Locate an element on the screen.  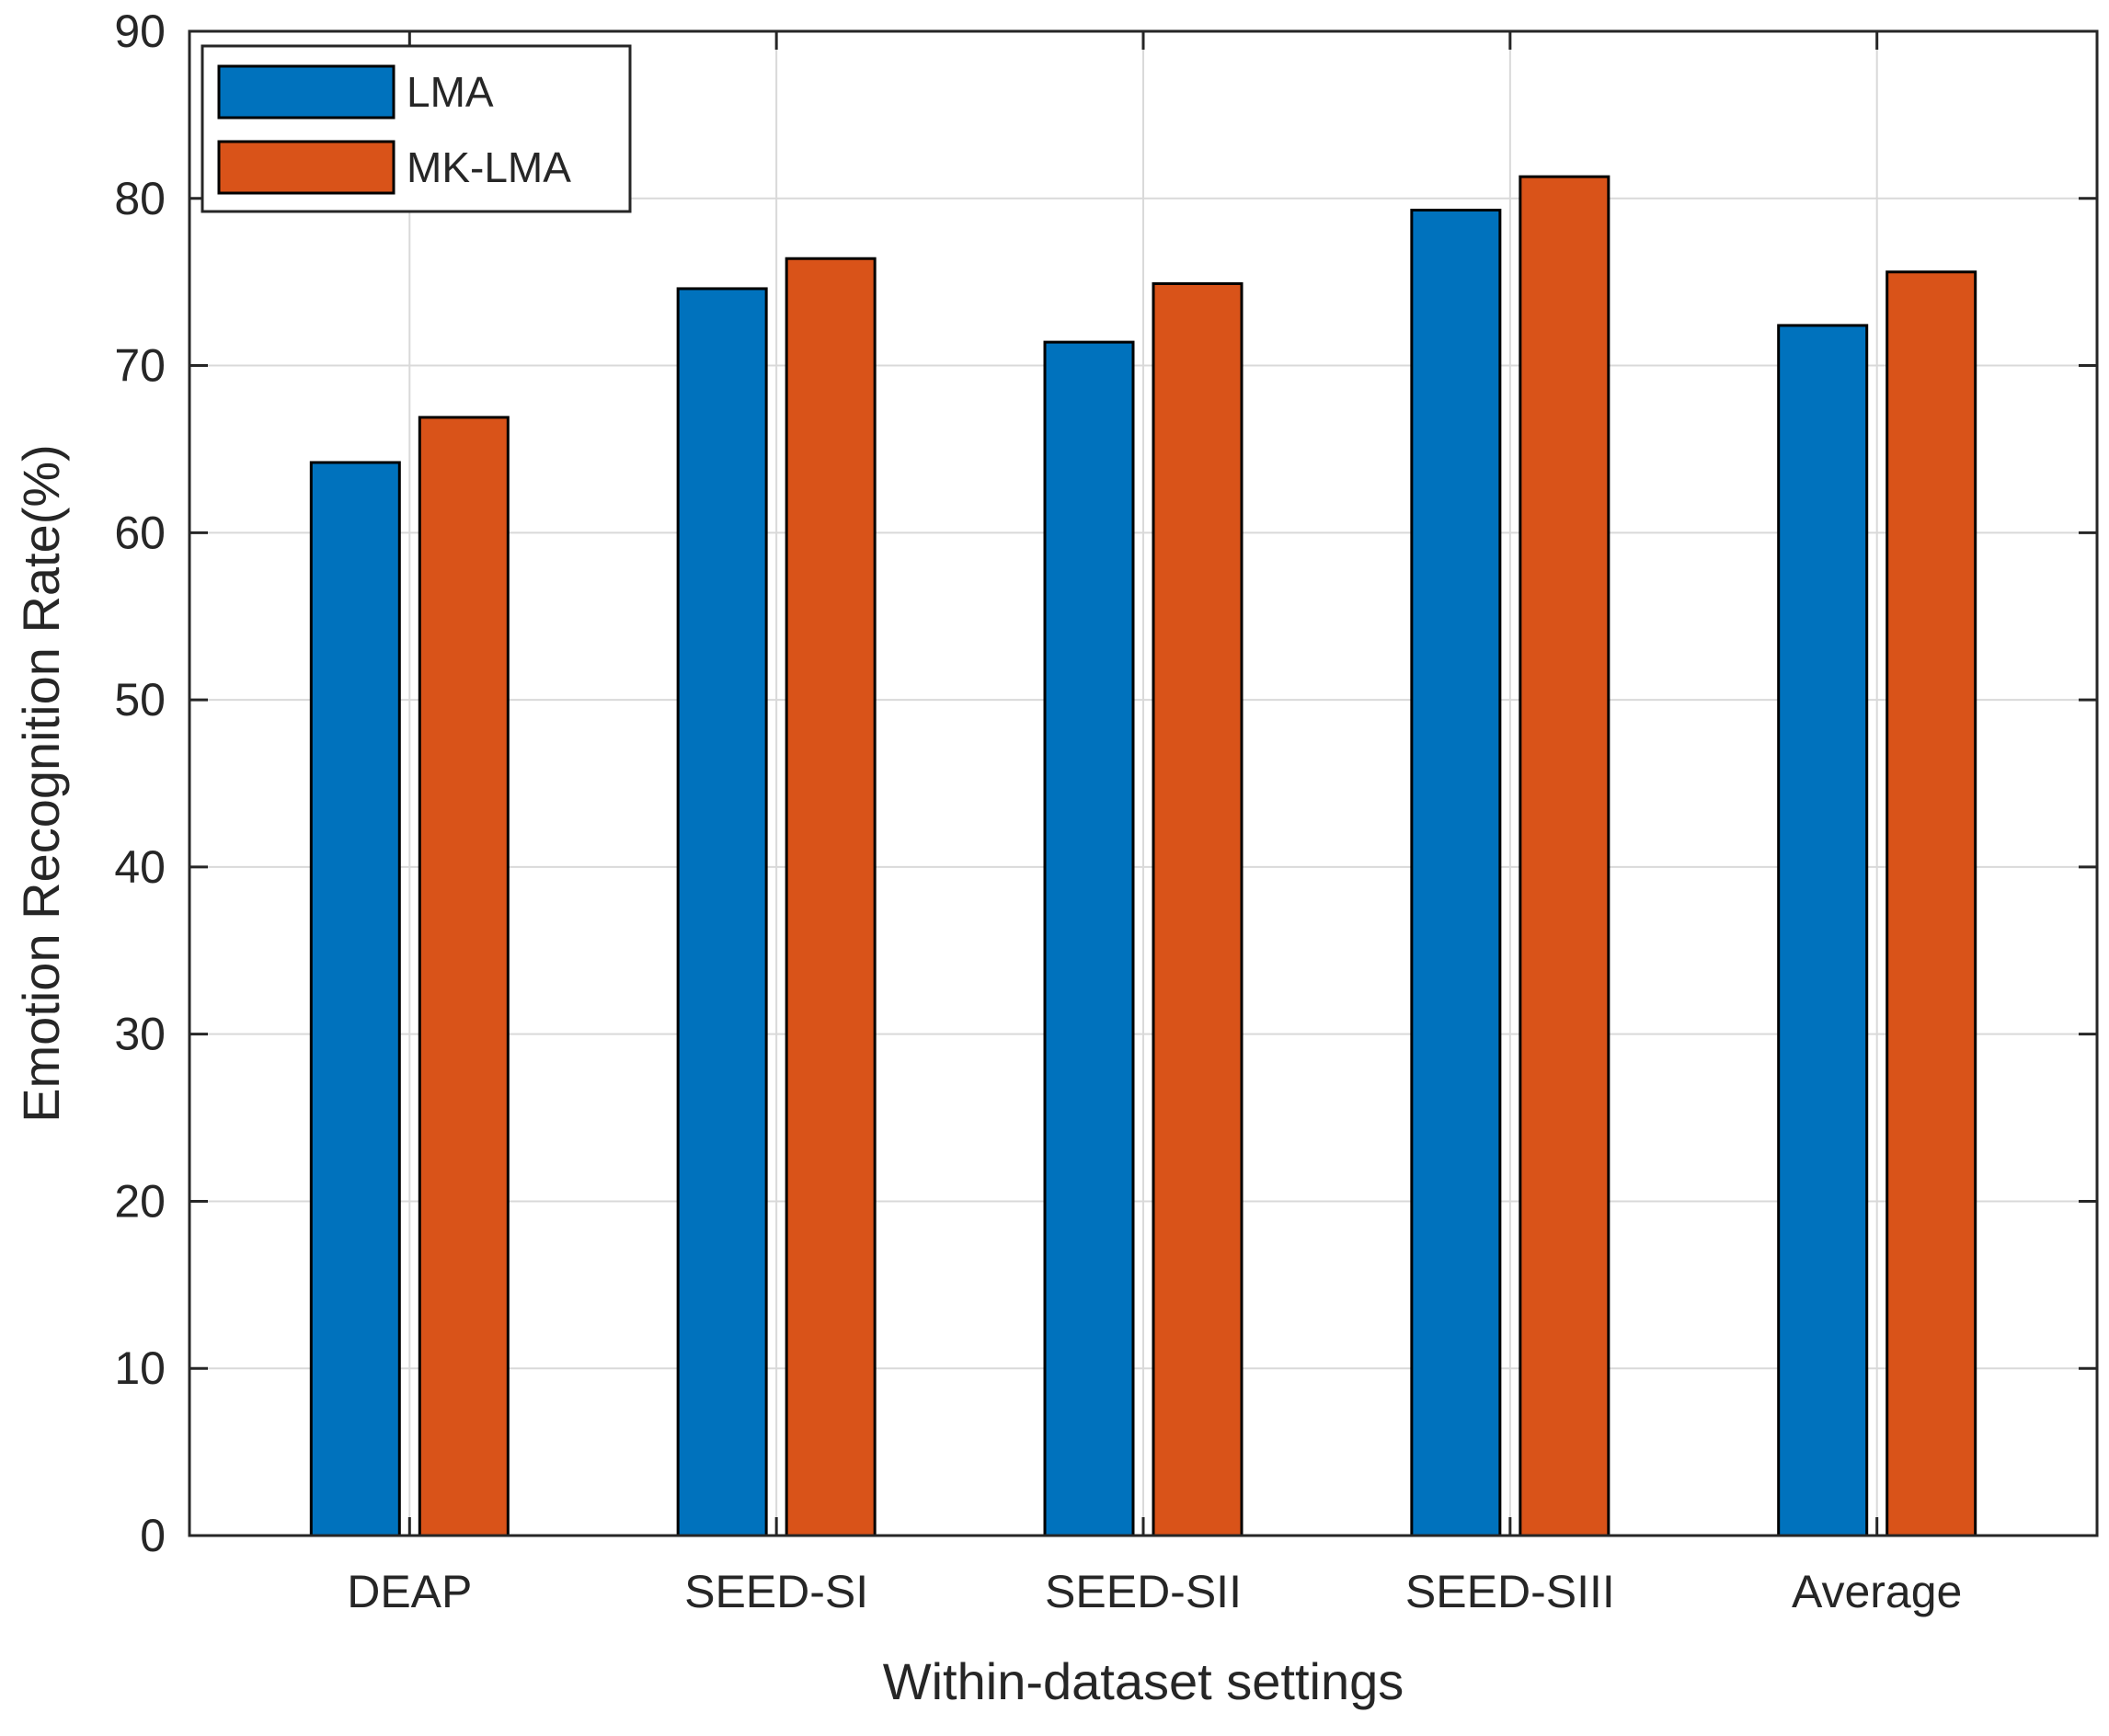
y-tick-label-9: 90 is located at coordinates (140, 31).